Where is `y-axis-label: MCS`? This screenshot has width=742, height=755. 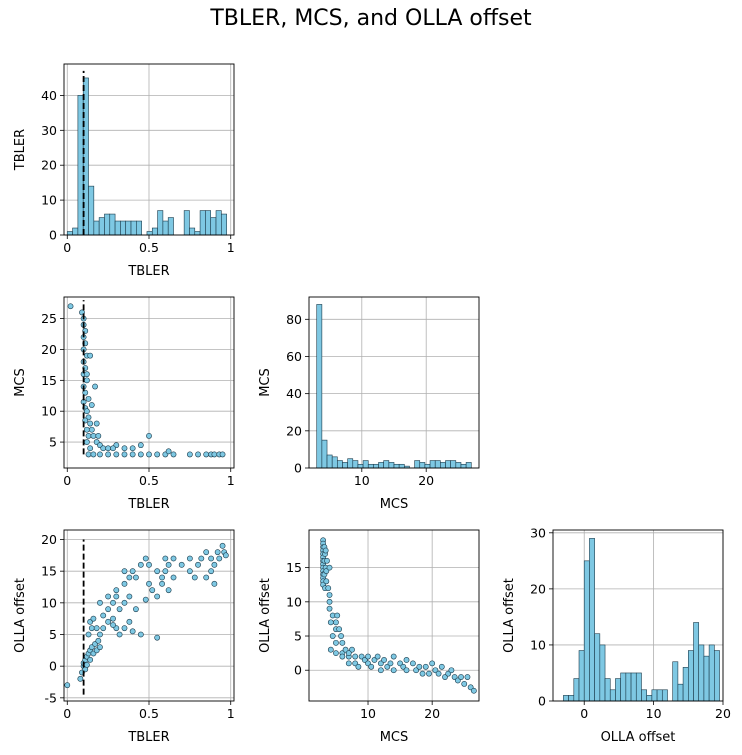
y-axis-label: MCS is located at coordinates (20, 382).